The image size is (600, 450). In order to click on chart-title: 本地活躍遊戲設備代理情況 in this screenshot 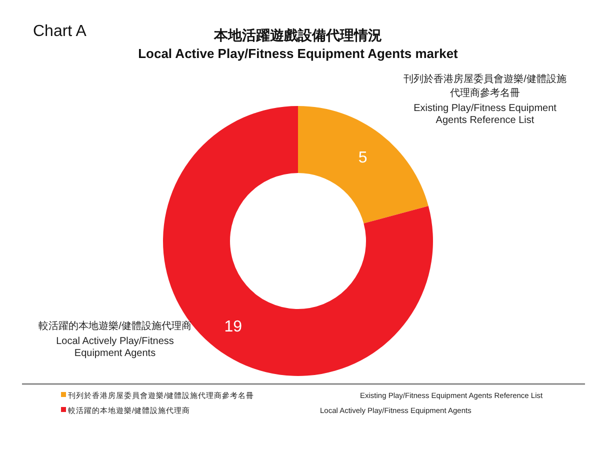, I will do `click(297, 35)`.